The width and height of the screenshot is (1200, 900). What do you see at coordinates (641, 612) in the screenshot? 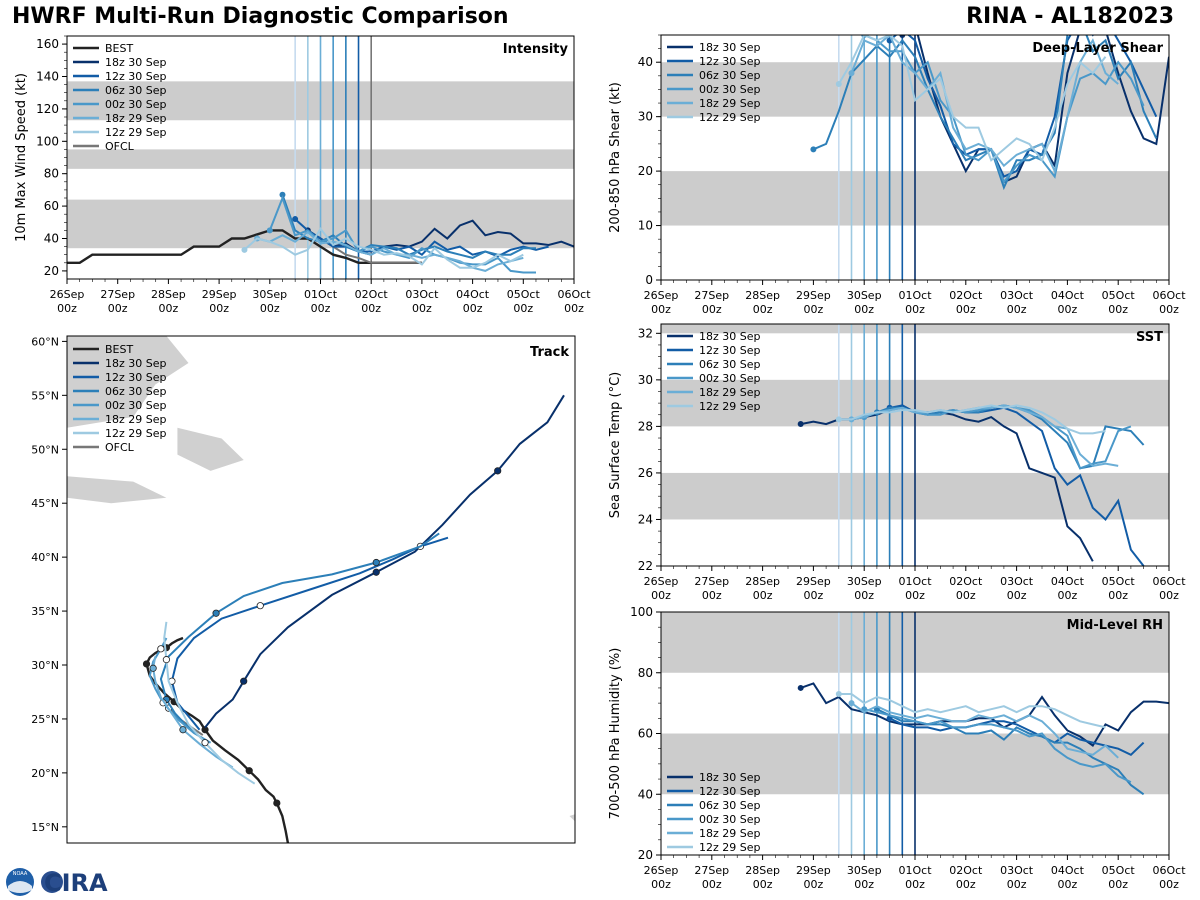
I see `rh-ytick-label: 100` at bounding box center [641, 612].